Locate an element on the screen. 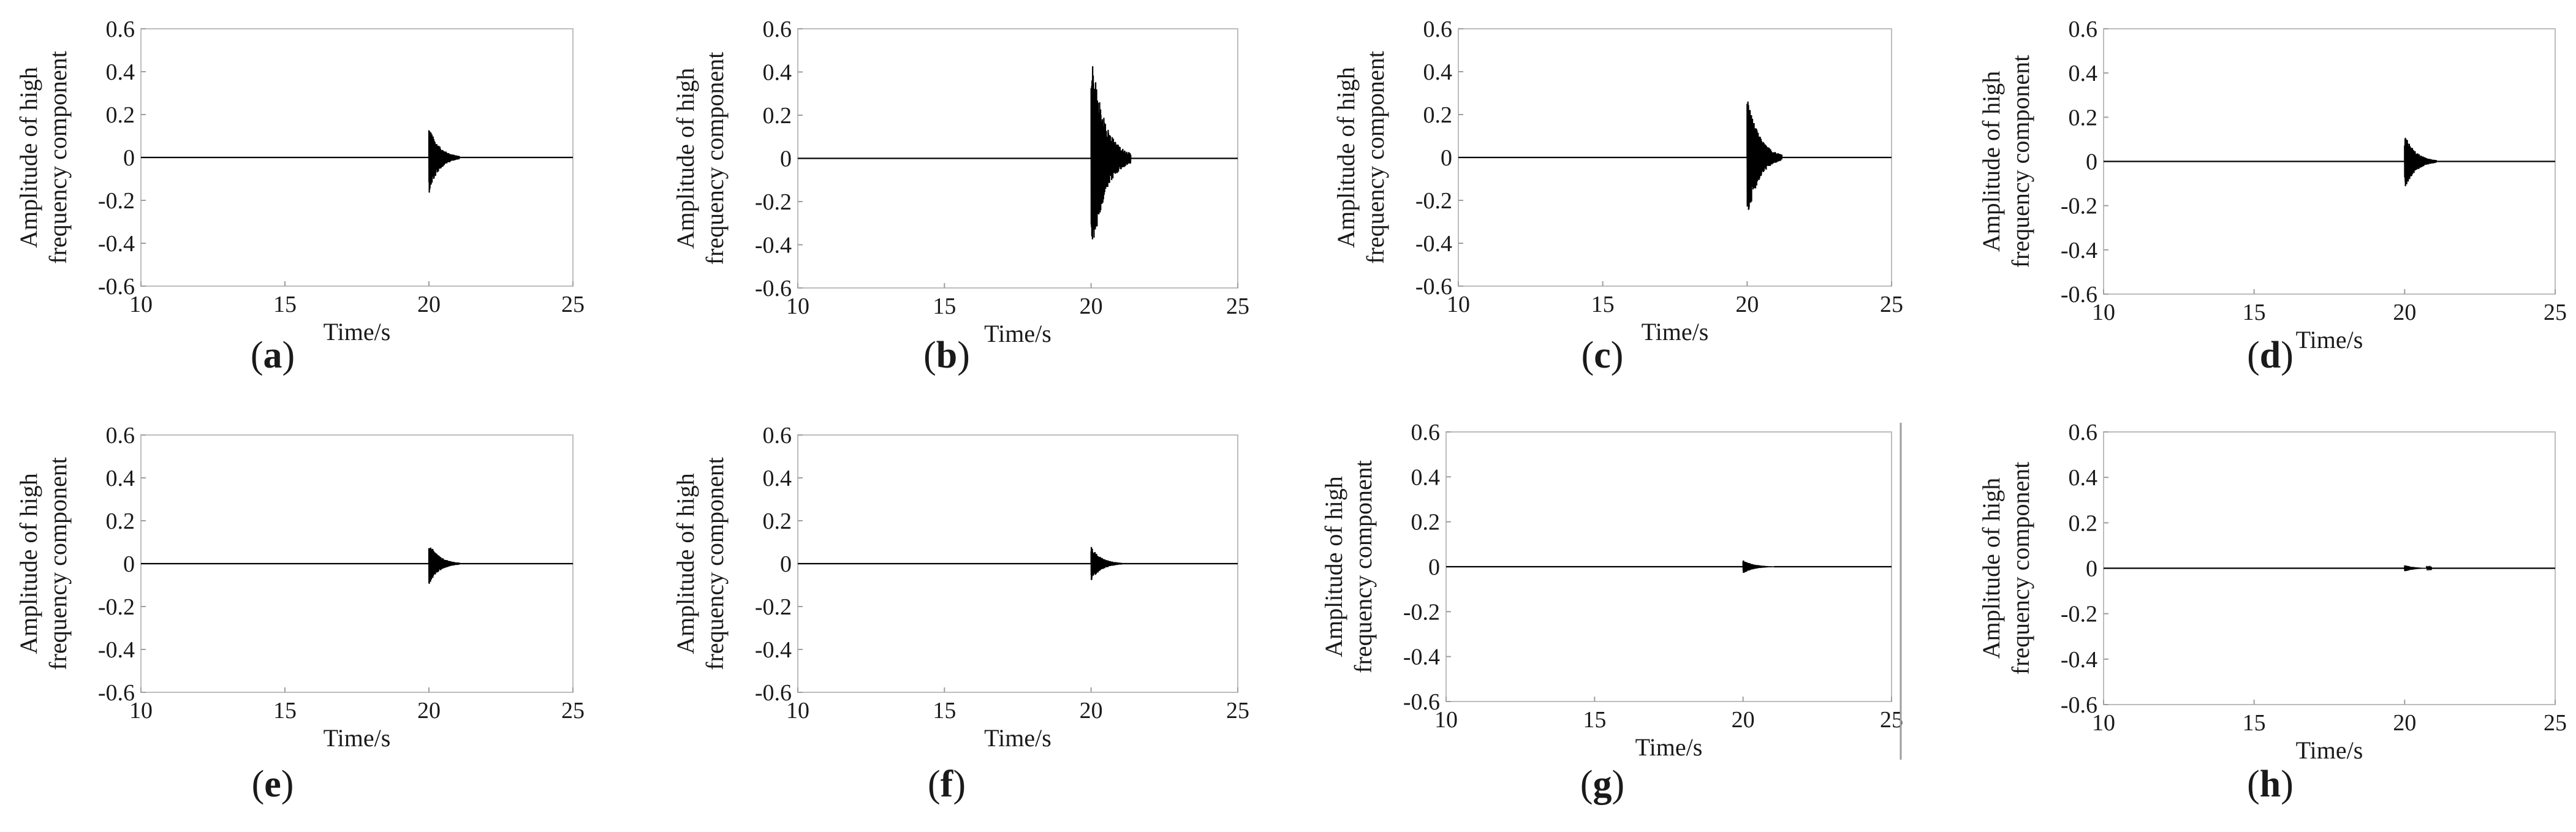  series-line-a is located at coordinates (357, 161).